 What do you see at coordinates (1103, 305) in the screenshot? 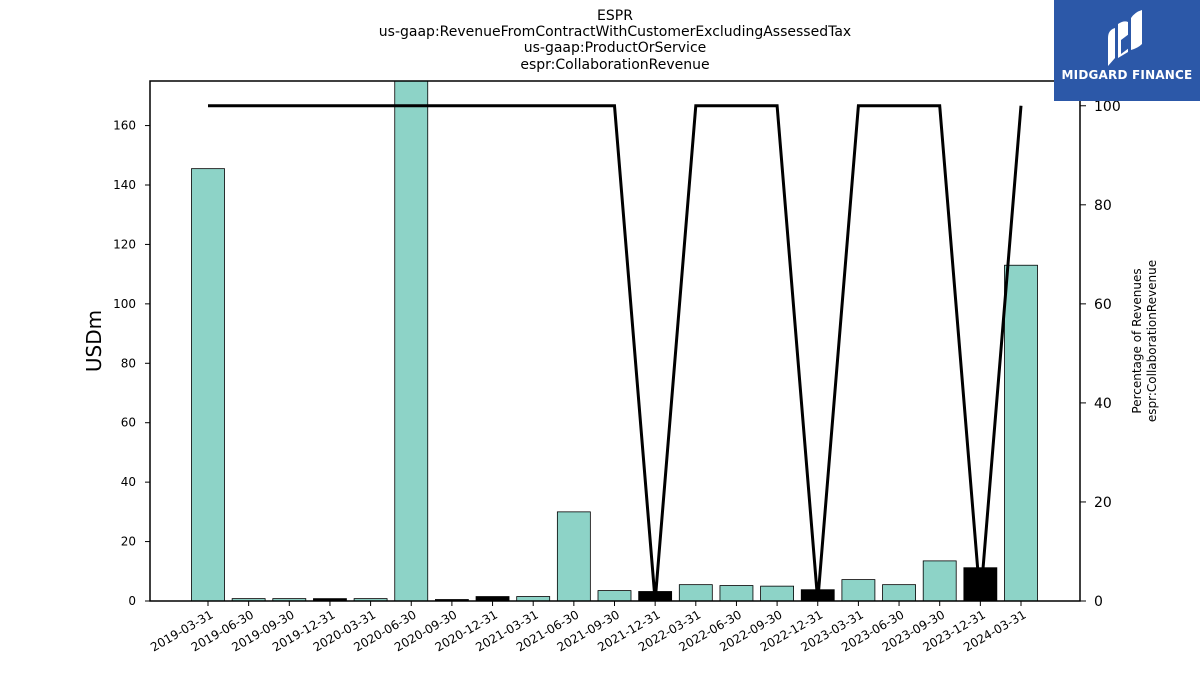
I see `y2-tick-label: 60` at bounding box center [1103, 305].